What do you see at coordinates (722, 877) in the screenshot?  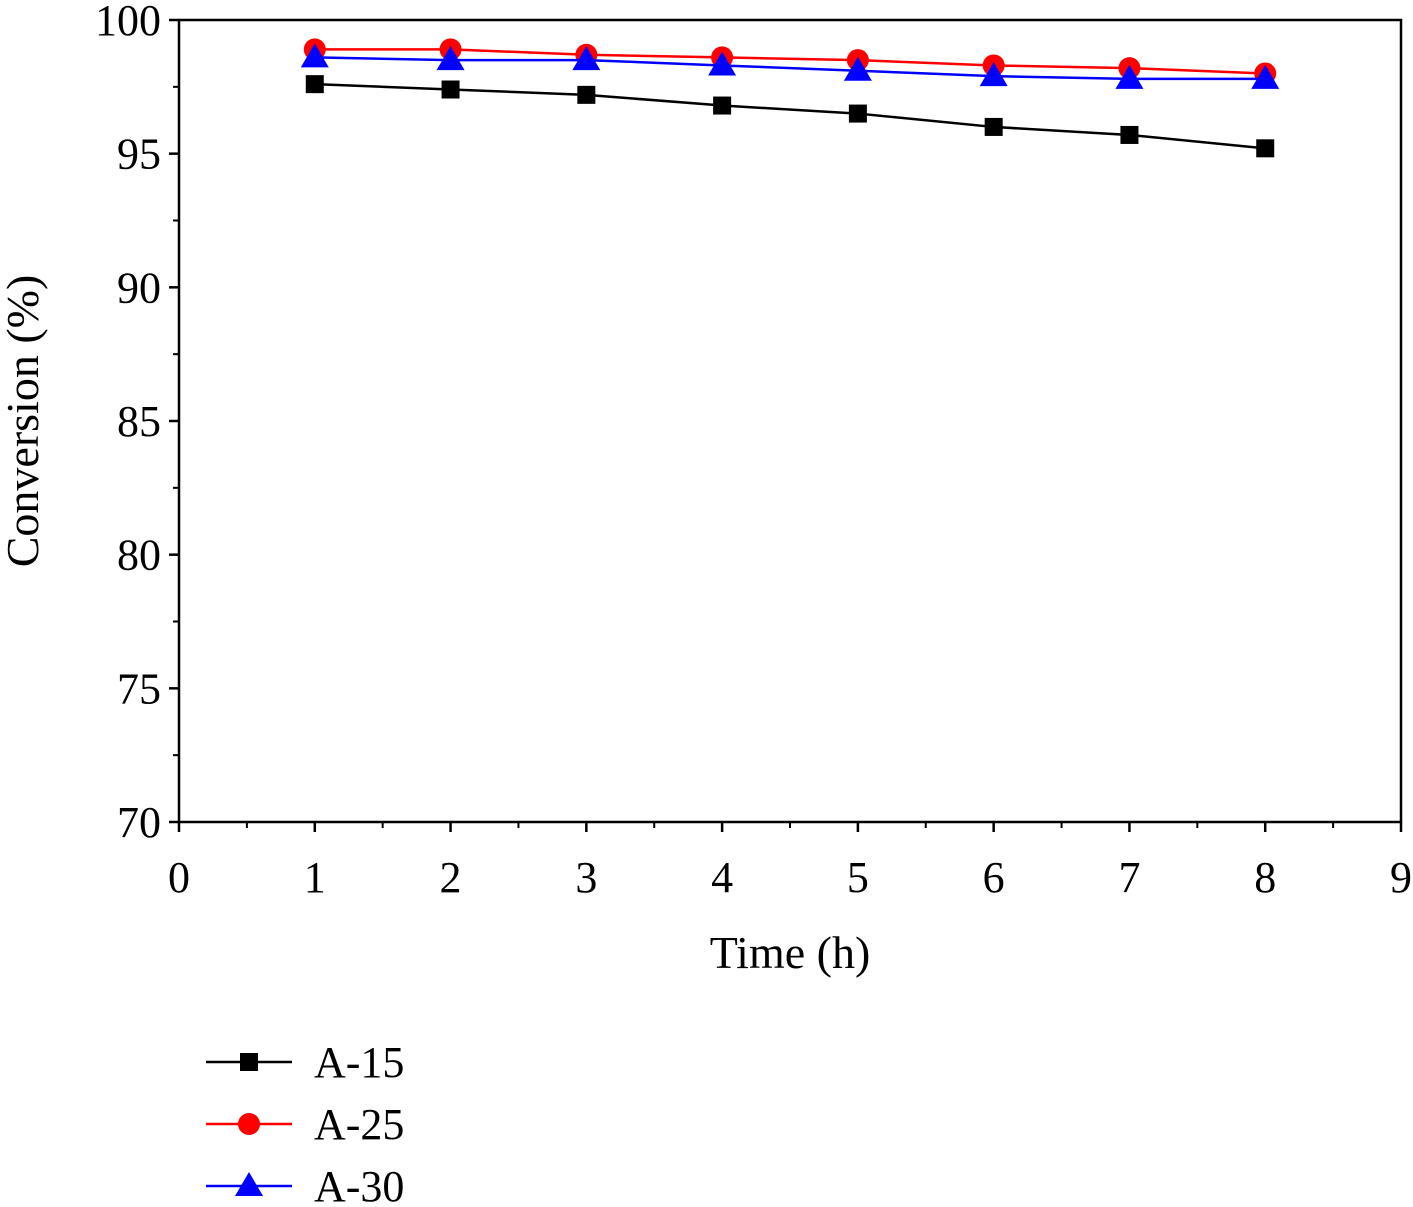 I see `x-tick-label: 4` at bounding box center [722, 877].